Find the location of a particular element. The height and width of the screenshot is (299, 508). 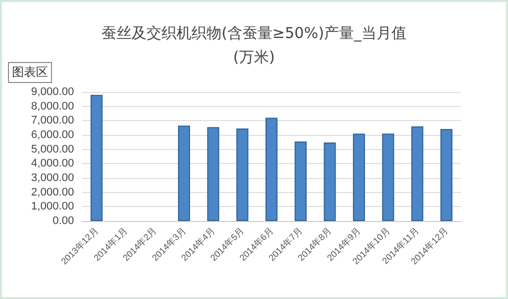

text: 图表区 is located at coordinates (30, 72).